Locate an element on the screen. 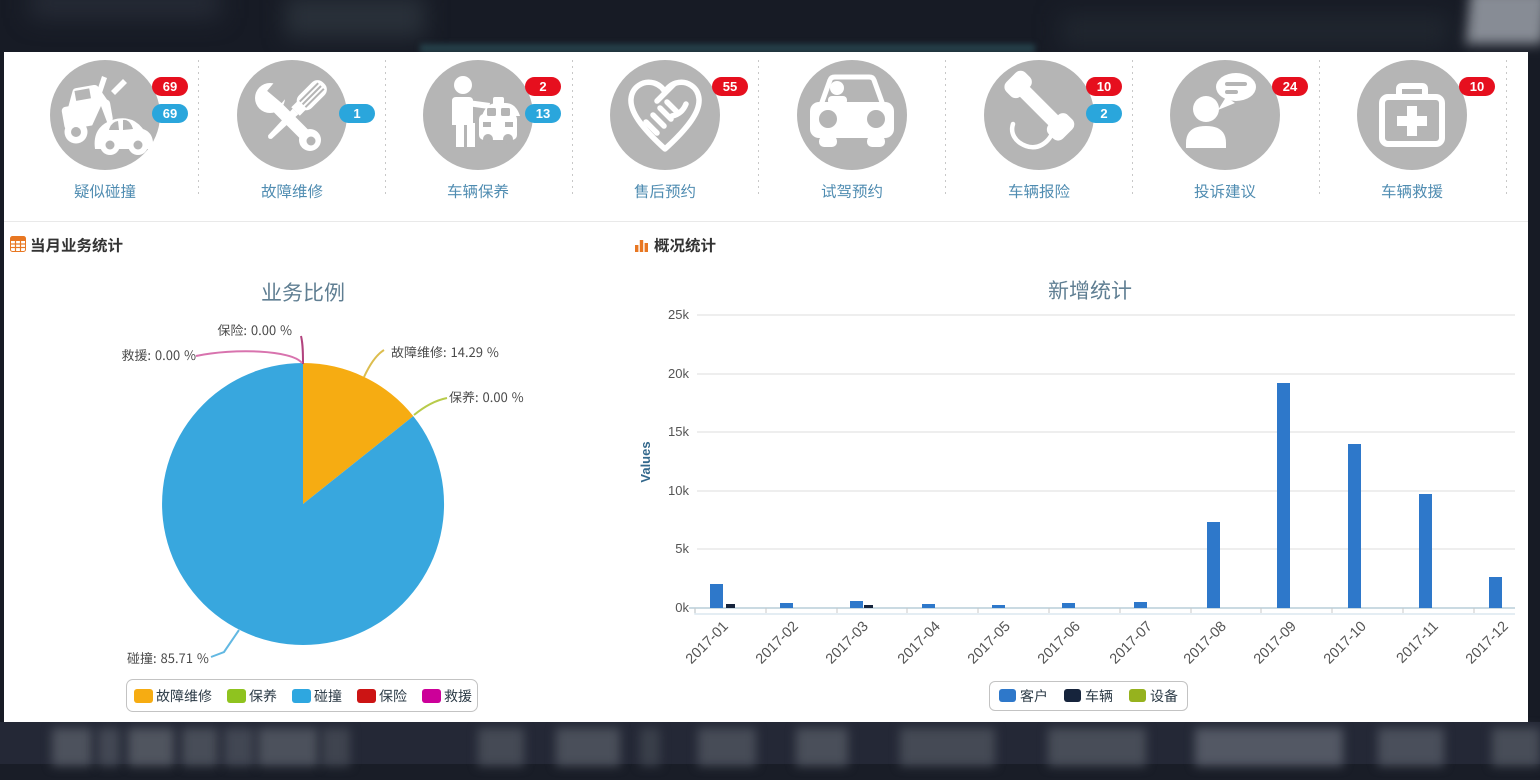  svg-text: 2017-12 is located at coordinates (1487, 643).